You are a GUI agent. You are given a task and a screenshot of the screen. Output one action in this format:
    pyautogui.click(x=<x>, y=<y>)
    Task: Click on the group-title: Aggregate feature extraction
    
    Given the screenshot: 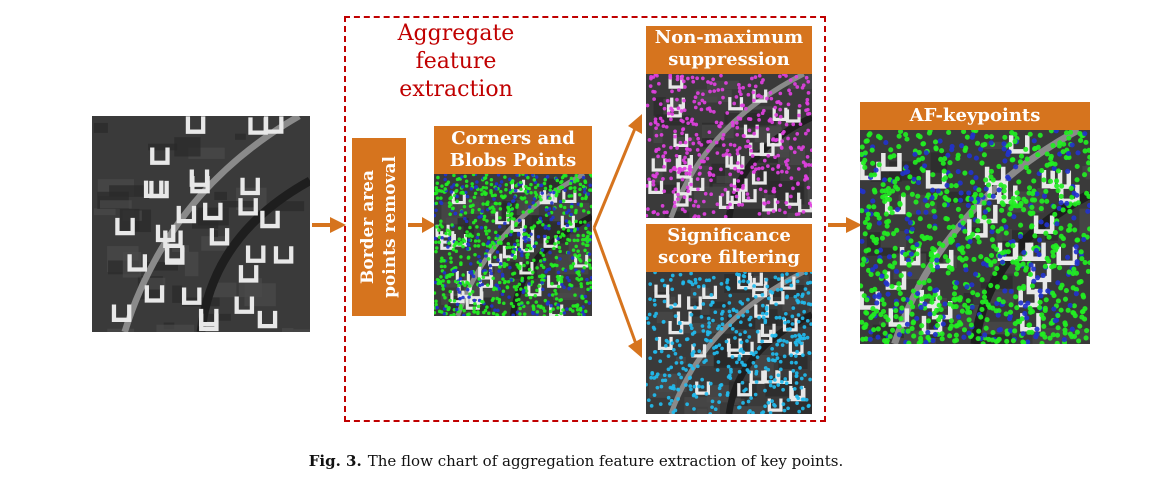 What is the action you would take?
    pyautogui.click(x=456, y=62)
    